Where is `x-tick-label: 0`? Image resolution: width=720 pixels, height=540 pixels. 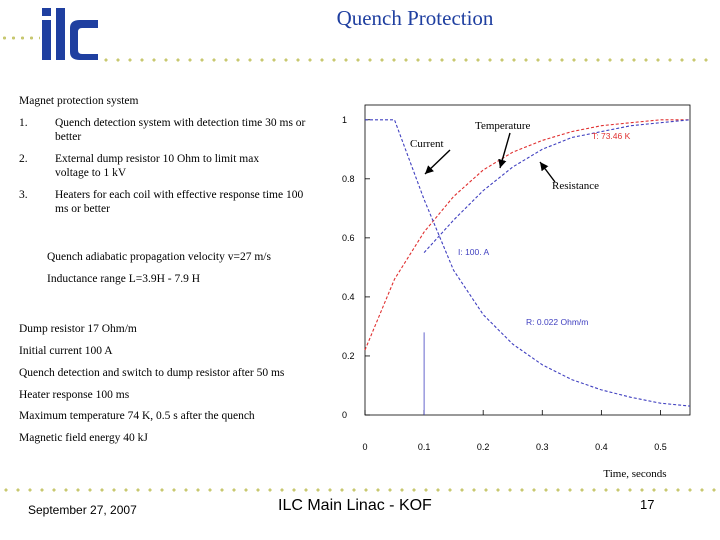 x-tick-label: 0 is located at coordinates (364, 447).